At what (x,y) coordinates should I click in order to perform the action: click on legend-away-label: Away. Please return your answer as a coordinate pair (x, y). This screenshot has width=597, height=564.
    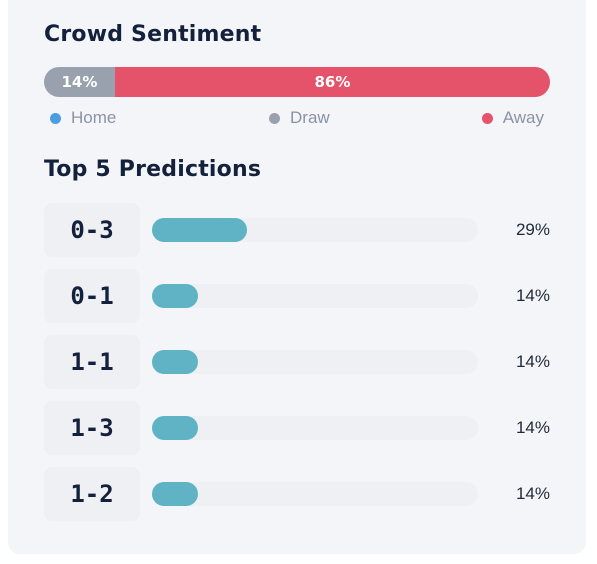
    Looking at the image, I should click on (523, 117).